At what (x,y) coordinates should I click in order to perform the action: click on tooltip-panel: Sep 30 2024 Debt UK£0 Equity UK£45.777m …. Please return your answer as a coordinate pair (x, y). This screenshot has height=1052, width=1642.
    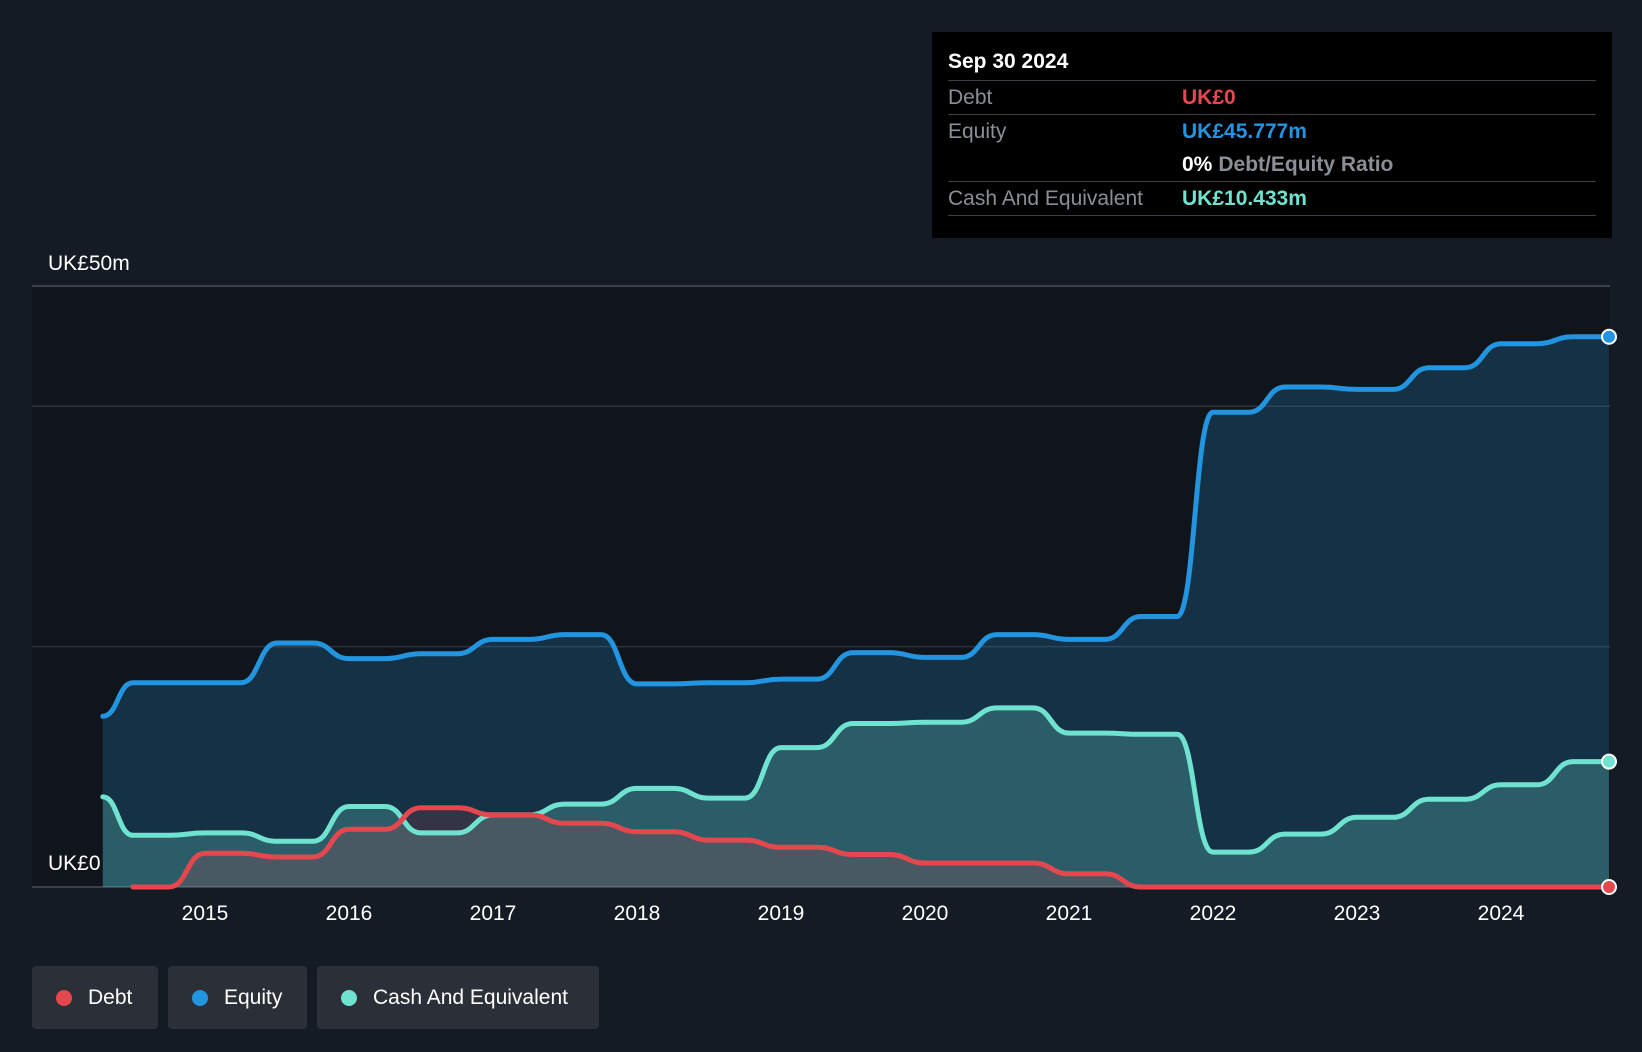
    Looking at the image, I should click on (1272, 135).